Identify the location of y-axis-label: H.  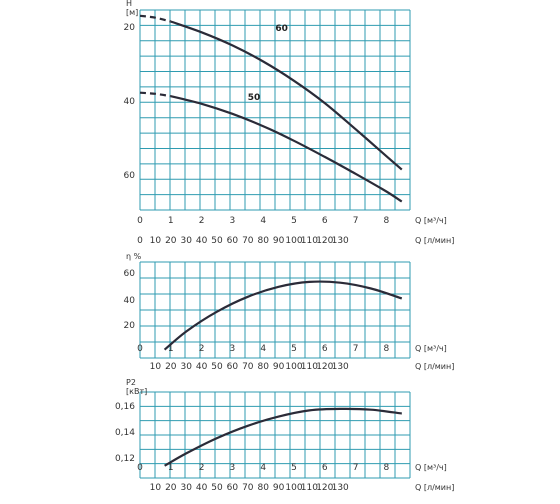
(129, 4).